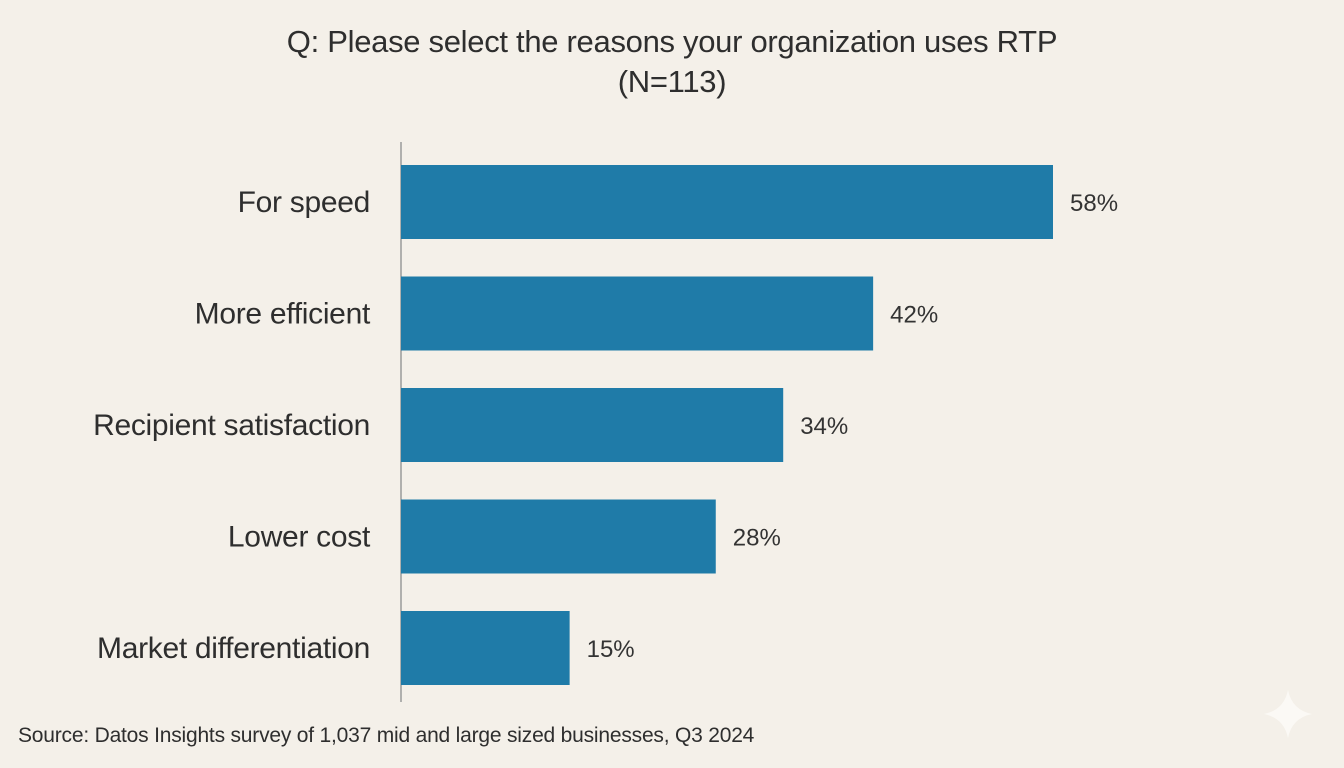 Image resolution: width=1344 pixels, height=768 pixels. What do you see at coordinates (672, 81) in the screenshot?
I see `chart-subtitle: (N=113)` at bounding box center [672, 81].